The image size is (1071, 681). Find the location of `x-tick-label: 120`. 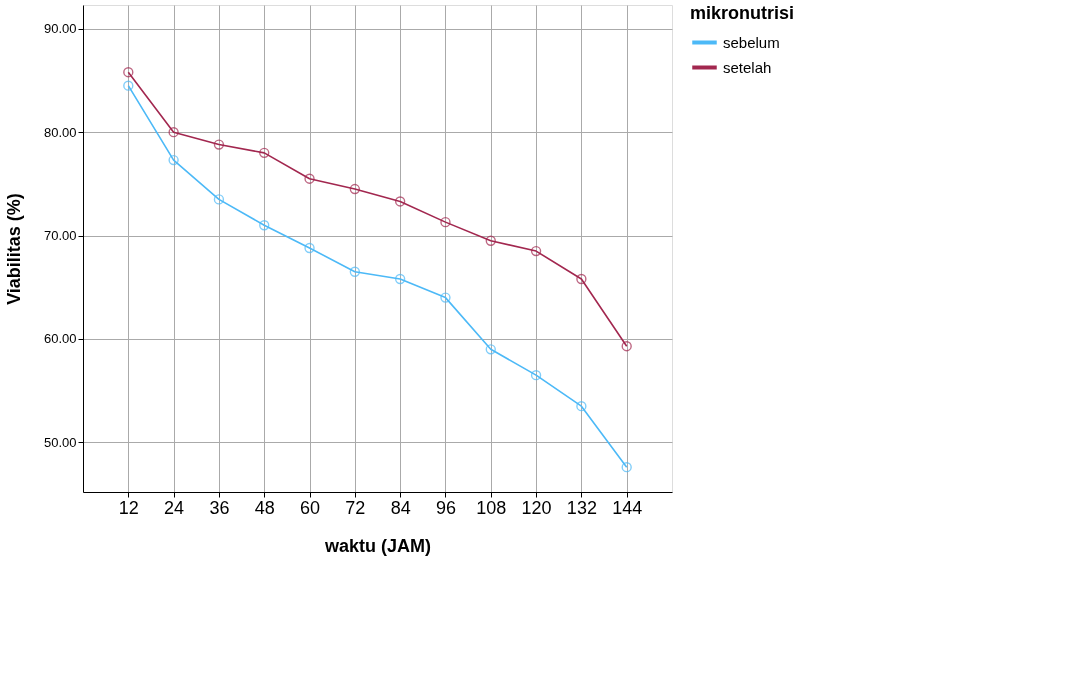

x-tick-label: 120 is located at coordinates (536, 507).